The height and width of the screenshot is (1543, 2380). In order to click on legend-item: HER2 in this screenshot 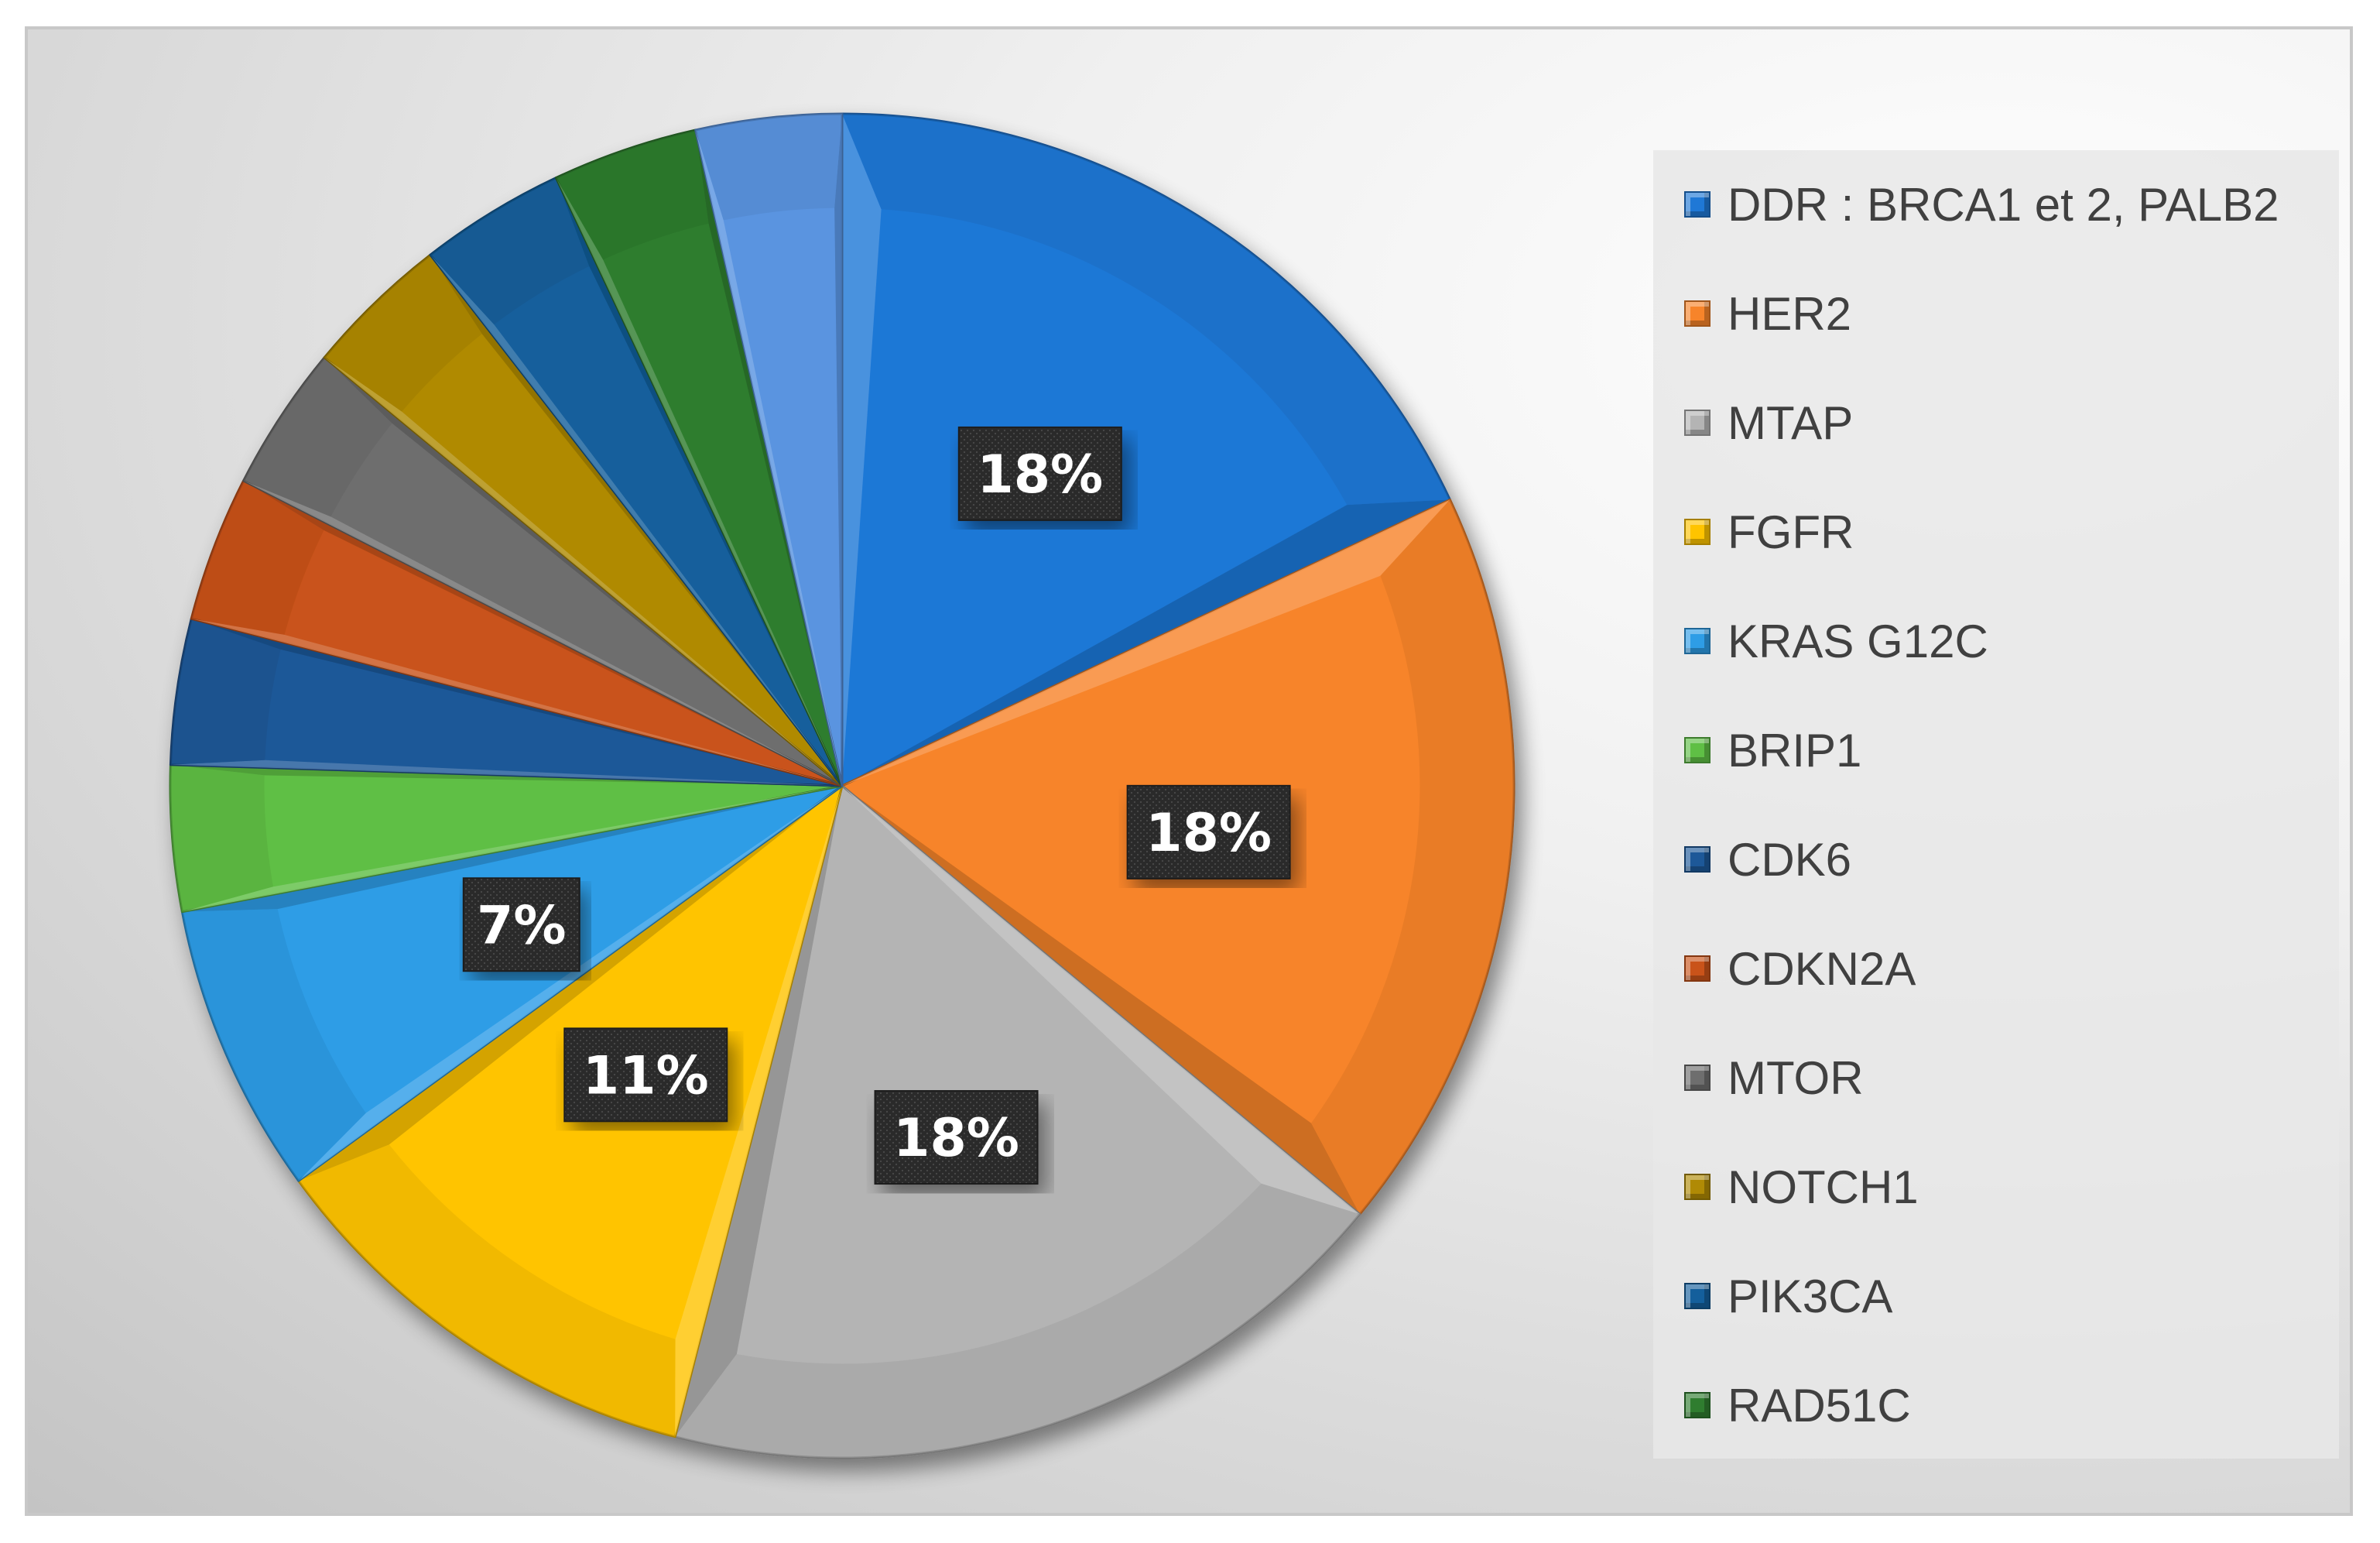, I will do `click(1767, 314)`.